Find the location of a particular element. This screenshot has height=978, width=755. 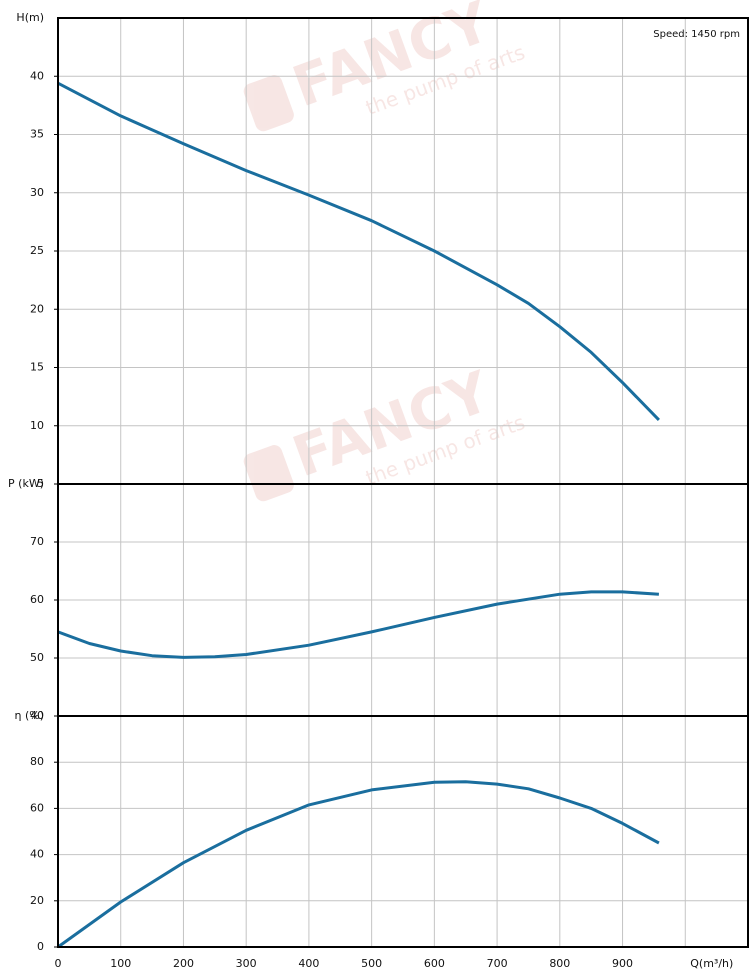

annotation: Speed: 1450 rpm is located at coordinates (696, 34).